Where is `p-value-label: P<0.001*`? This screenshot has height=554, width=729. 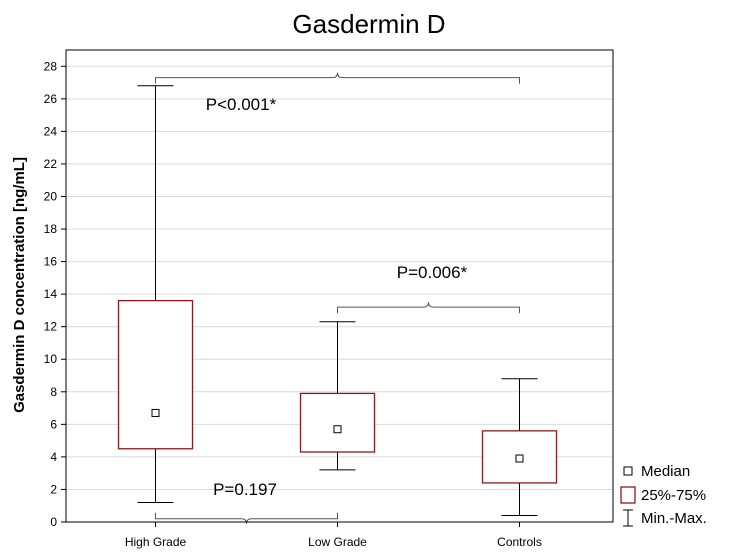
p-value-label: P<0.001* is located at coordinates (241, 104).